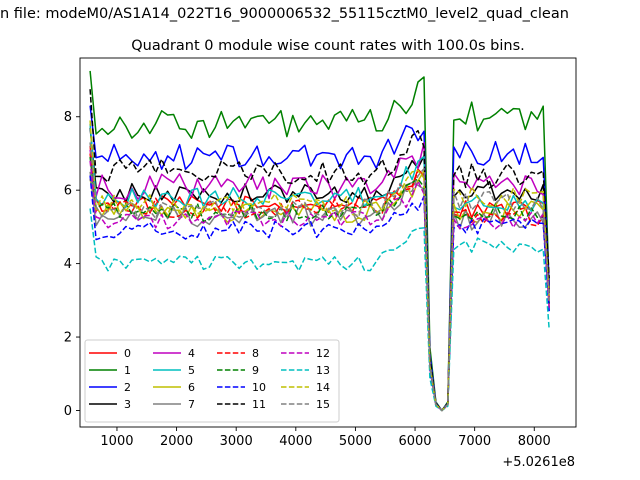 This screenshot has height=480, width=640. Describe the element at coordinates (68, 117) in the screenshot. I see `y-tick-label: 8` at that location.